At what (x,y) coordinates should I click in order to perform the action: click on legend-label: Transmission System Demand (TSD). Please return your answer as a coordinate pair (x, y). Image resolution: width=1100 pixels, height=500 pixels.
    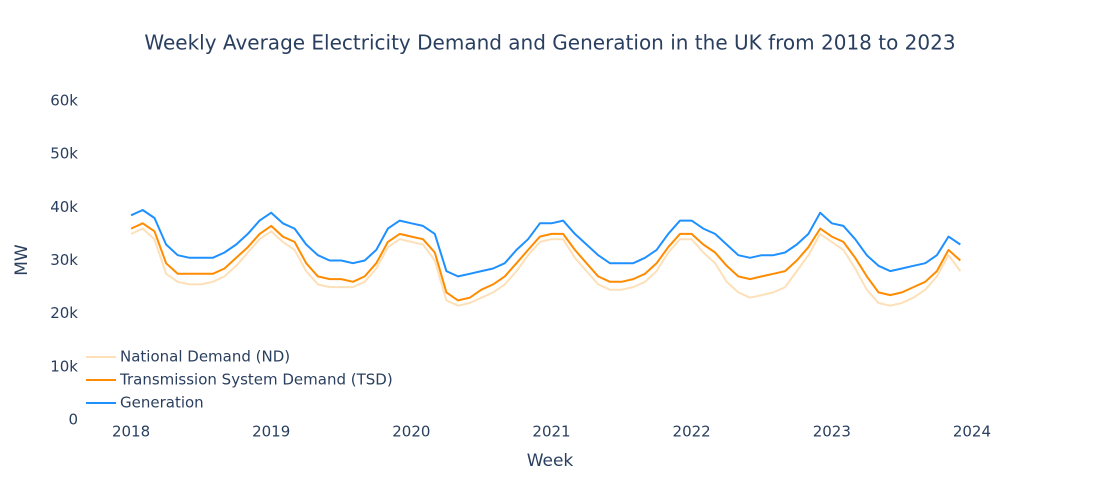
    Looking at the image, I should click on (256, 380).